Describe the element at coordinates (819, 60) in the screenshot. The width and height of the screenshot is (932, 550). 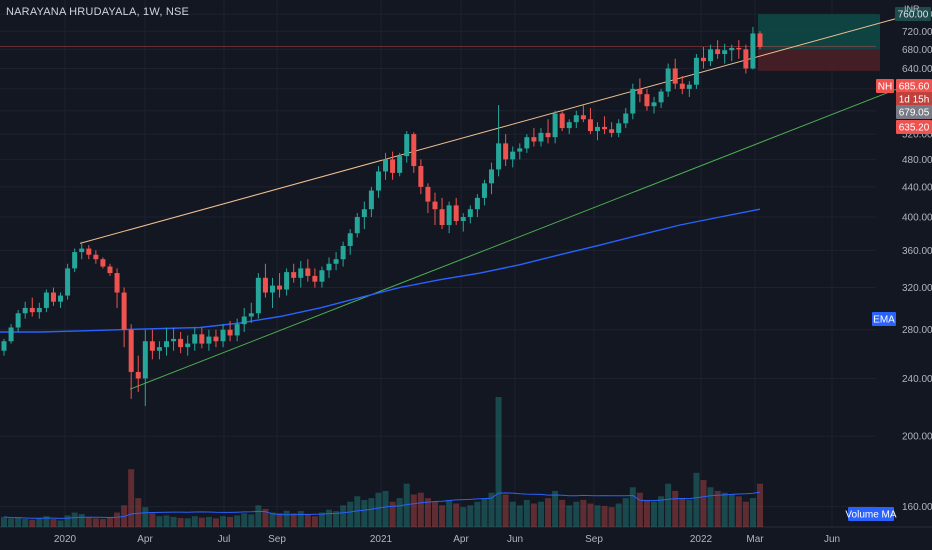
I see `stop-zone` at that location.